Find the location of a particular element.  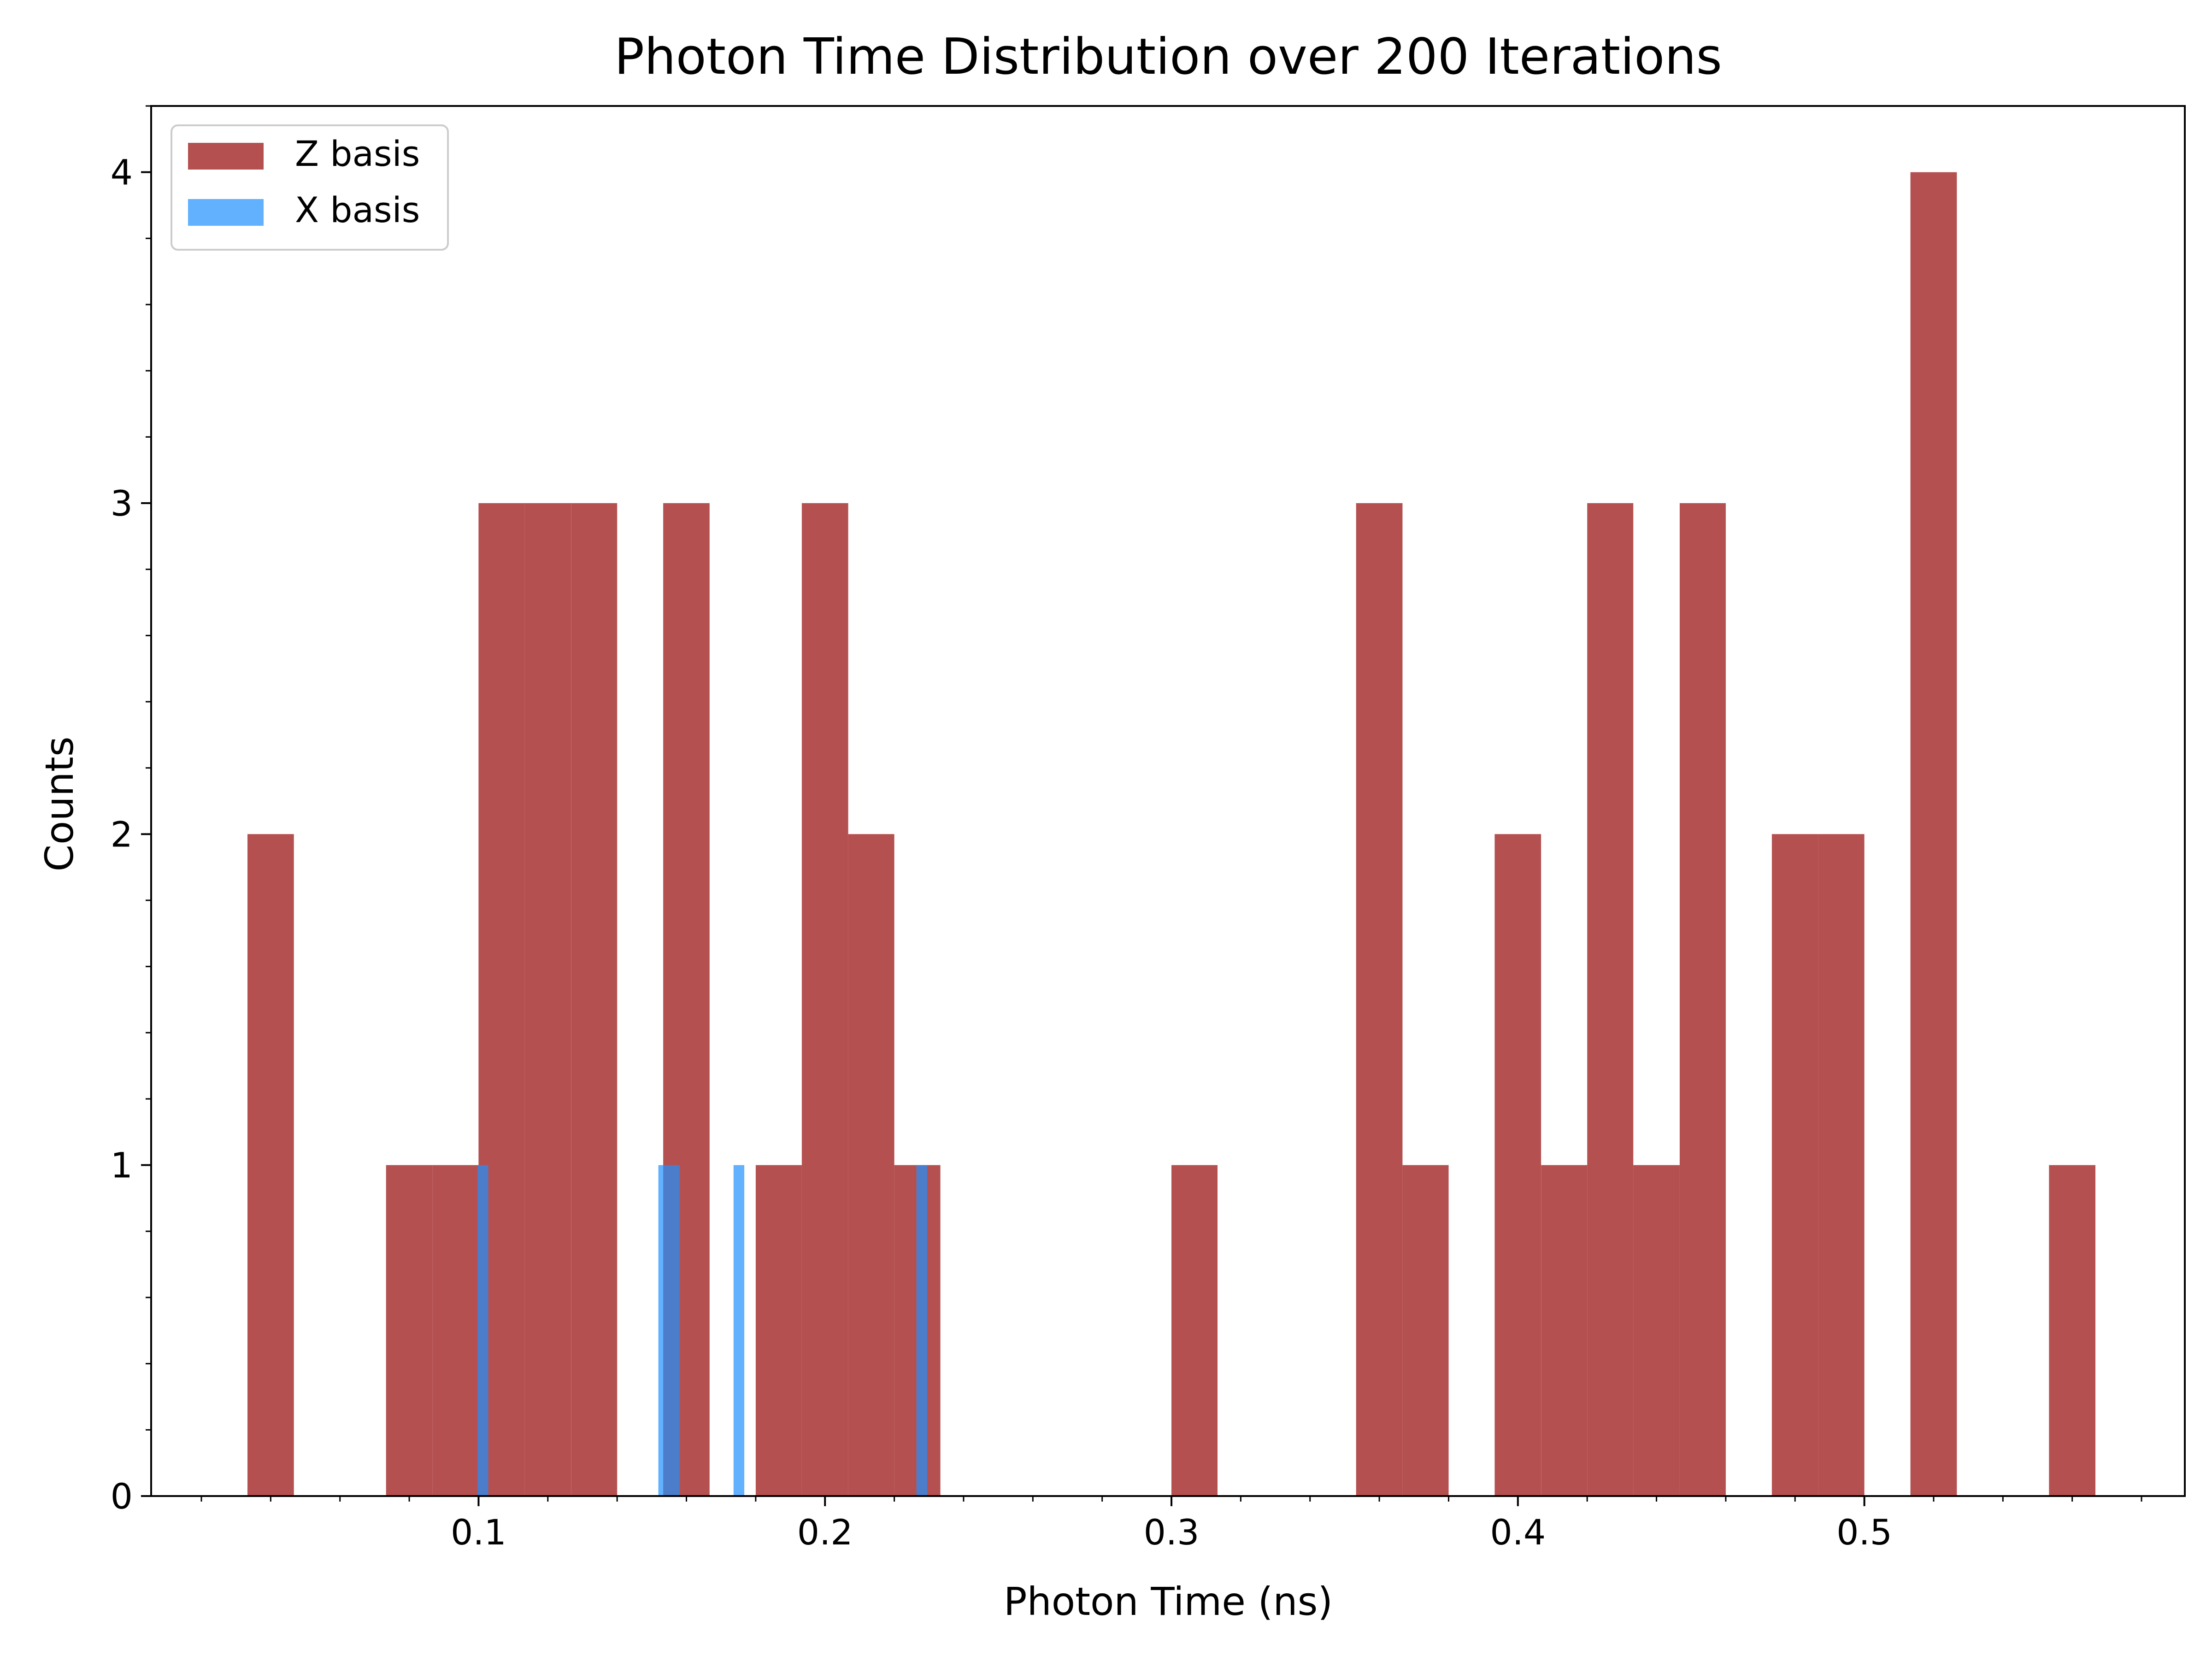

x-tick-label: 0.1 is located at coordinates (478, 1532).